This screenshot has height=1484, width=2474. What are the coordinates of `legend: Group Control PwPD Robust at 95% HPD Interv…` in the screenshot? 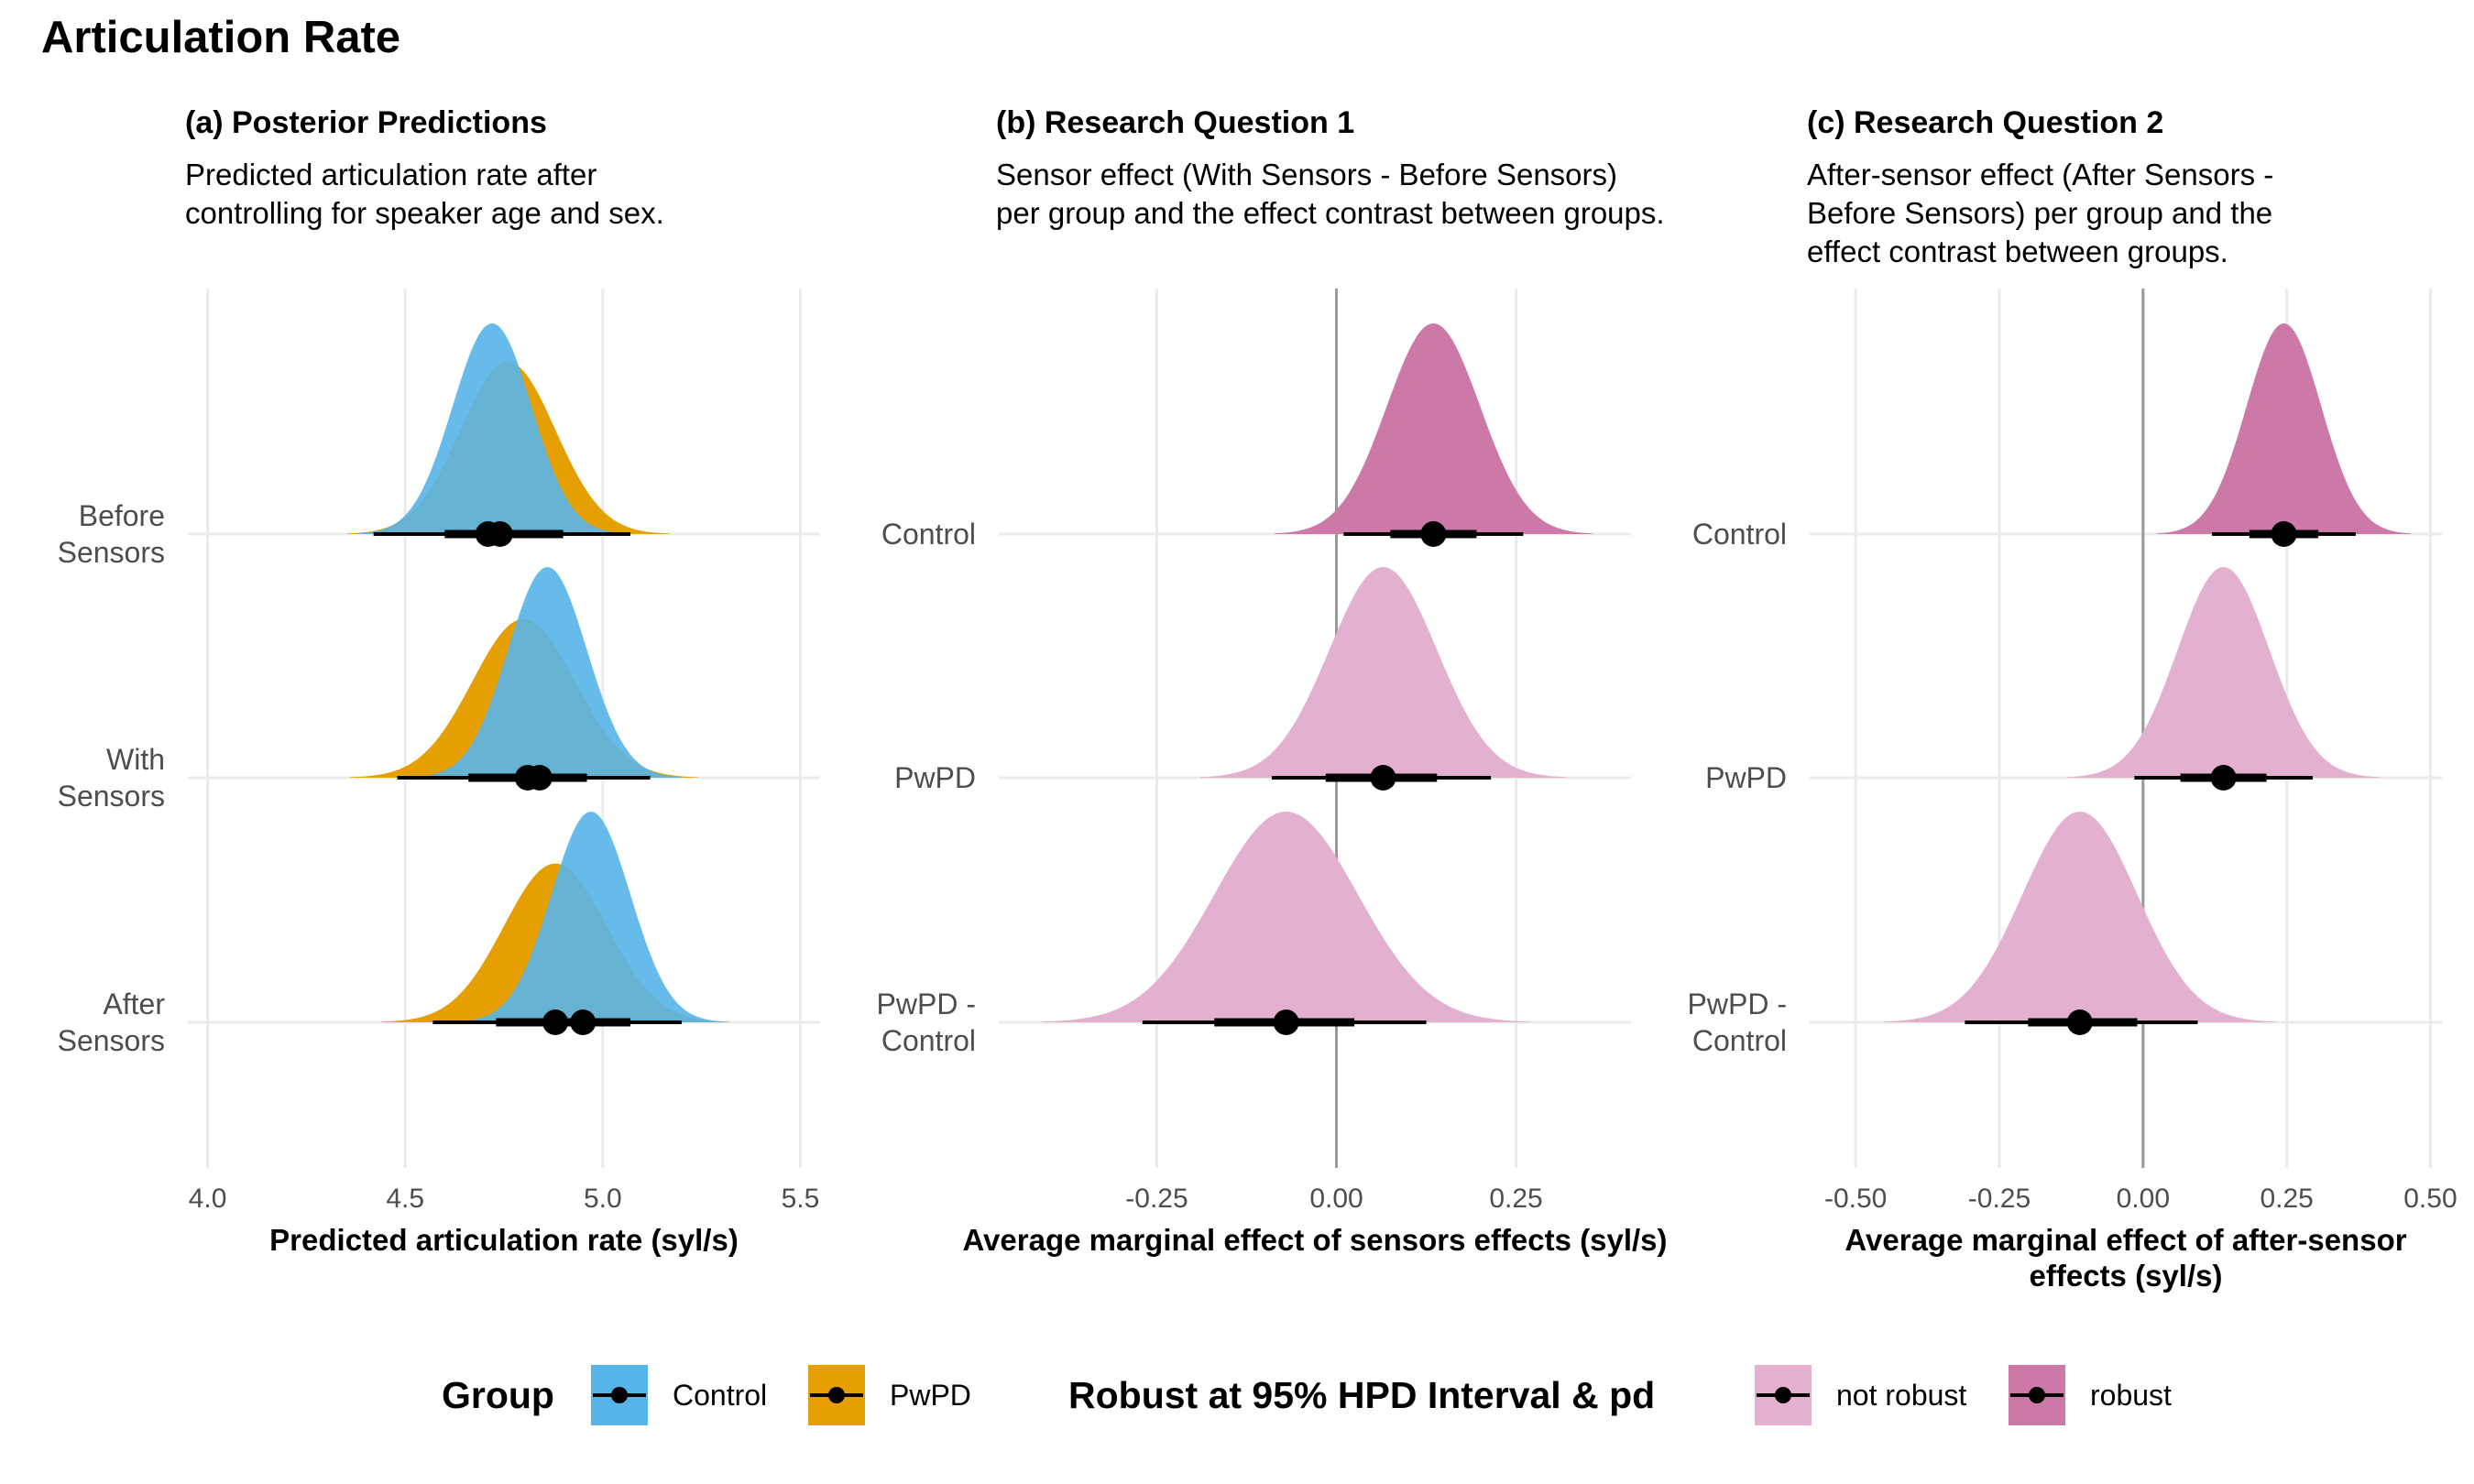 It's located at (1307, 1395).